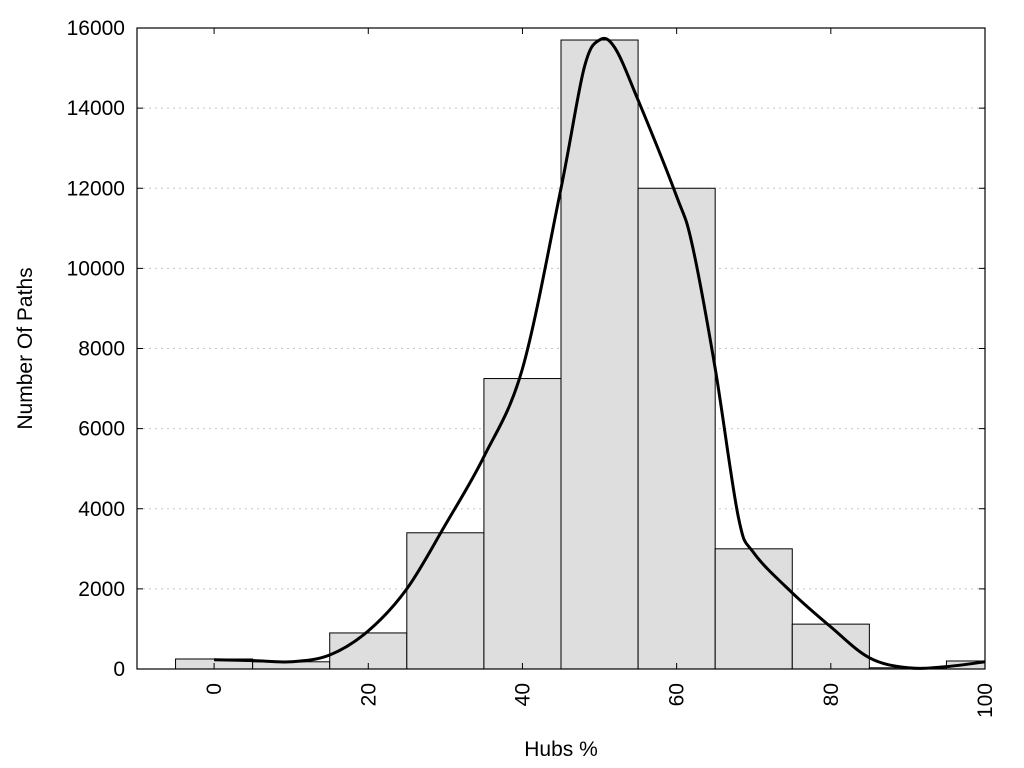  Describe the element at coordinates (985, 700) in the screenshot. I see `x-tick-label: 100` at that location.